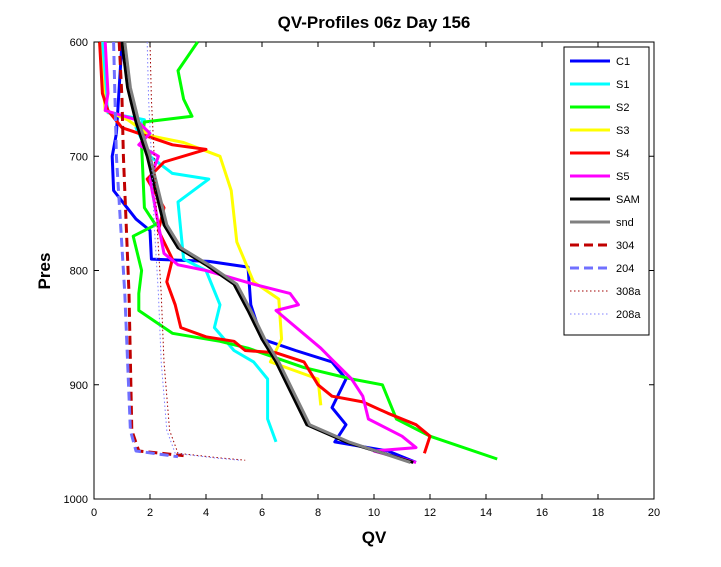 The width and height of the screenshot is (721, 567). What do you see at coordinates (79, 157) in the screenshot?
I see `y-tick-label: 700` at bounding box center [79, 157].